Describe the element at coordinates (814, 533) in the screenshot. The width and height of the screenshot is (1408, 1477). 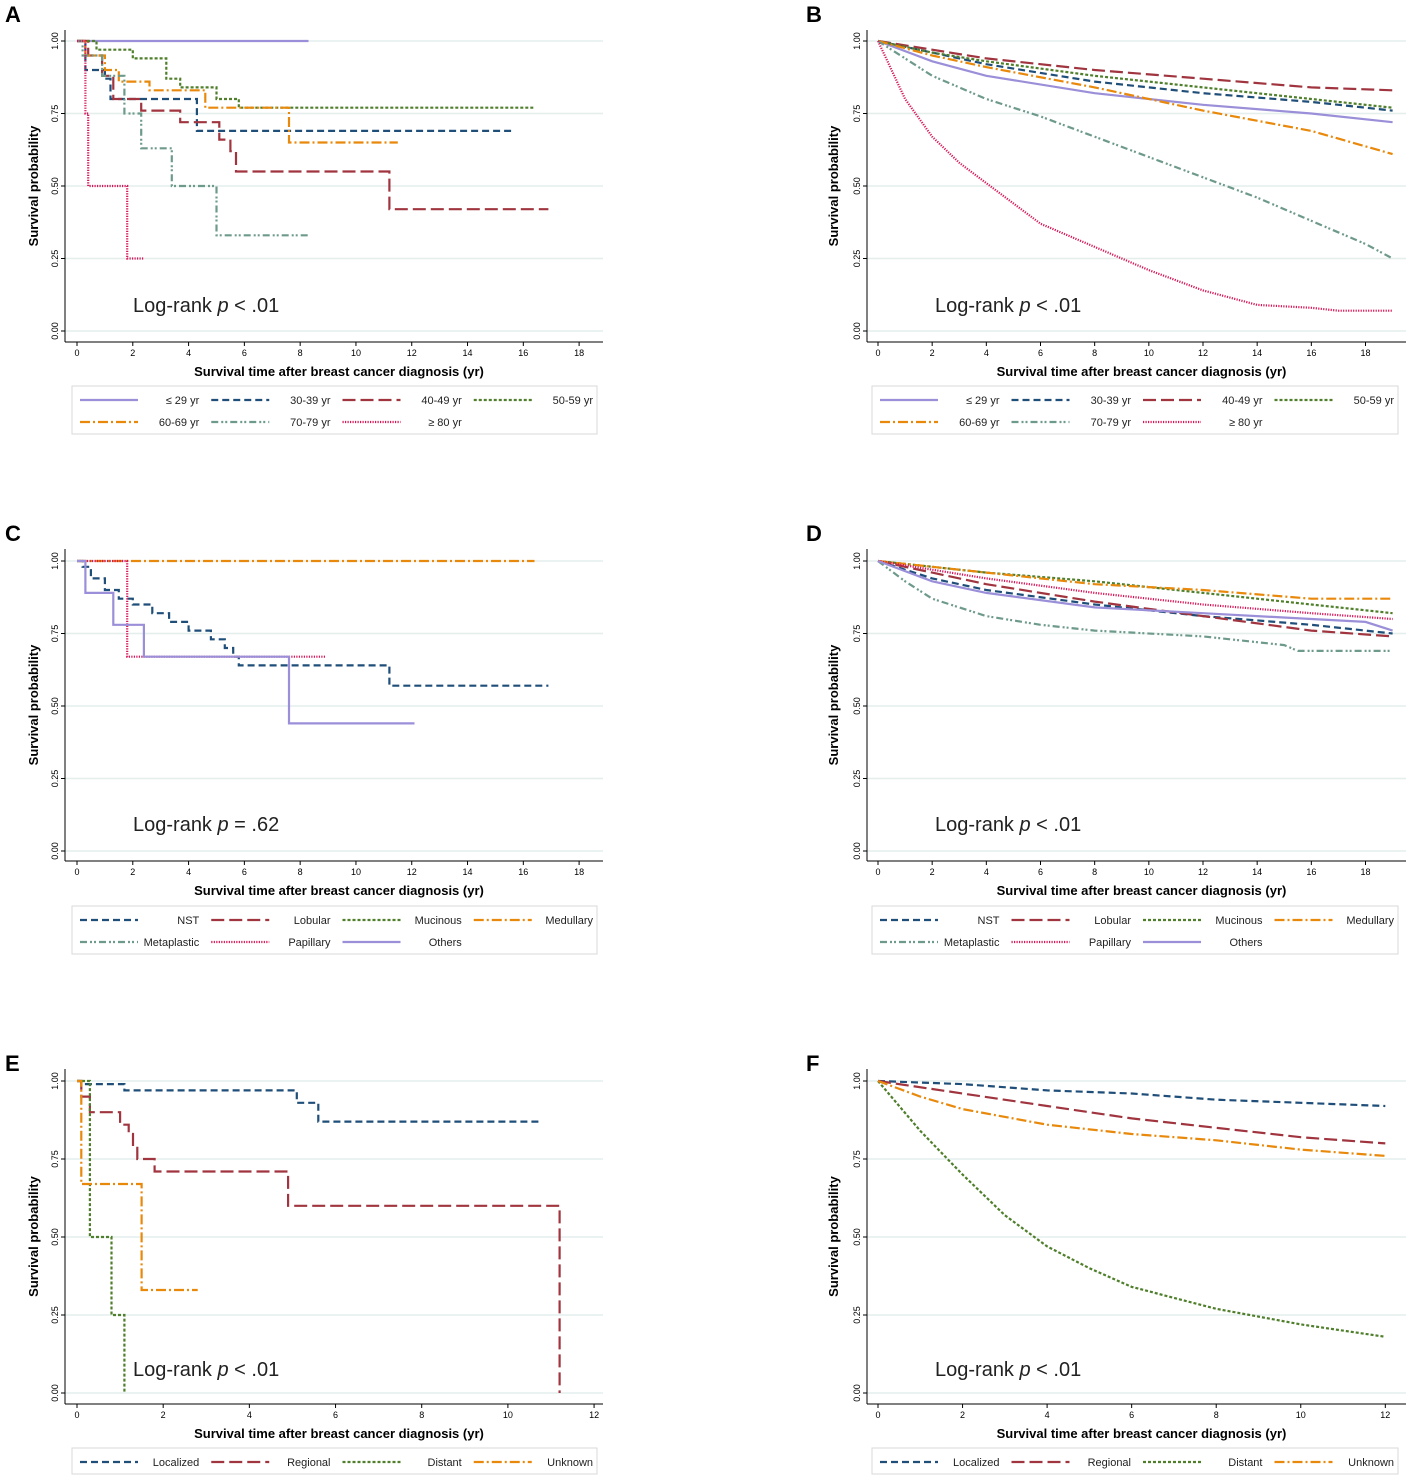
I see `panel-letter: D` at that location.